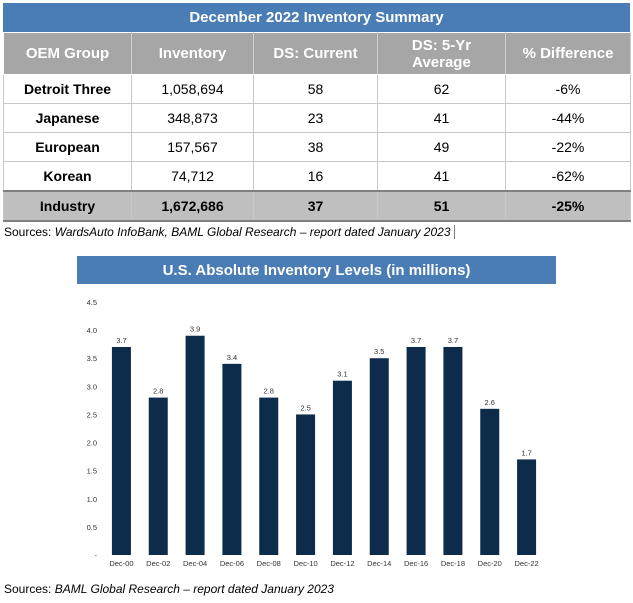  What do you see at coordinates (316, 17) in the screenshot?
I see `table-title: December 2022 Inventory Summary` at bounding box center [316, 17].